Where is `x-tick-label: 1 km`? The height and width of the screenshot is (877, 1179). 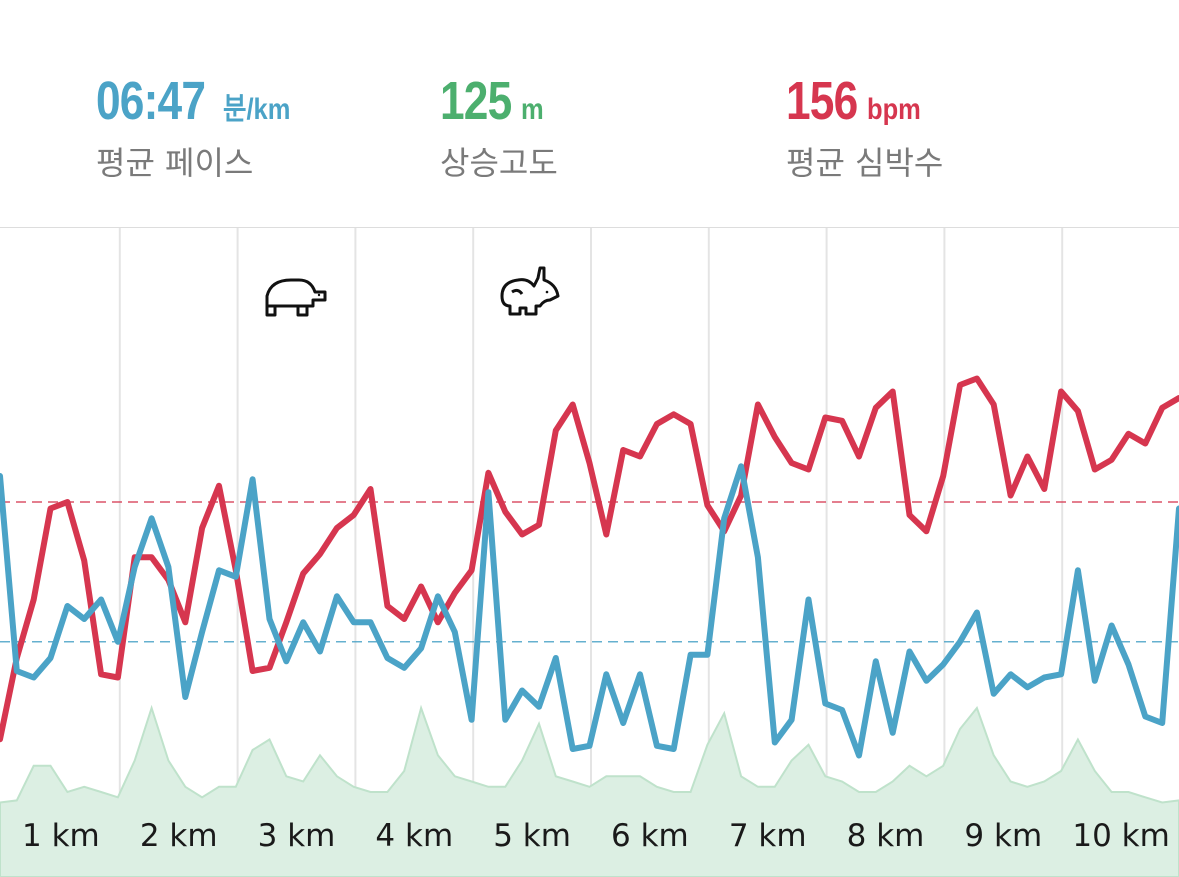
x-tick-label: 1 km is located at coordinates (61, 836).